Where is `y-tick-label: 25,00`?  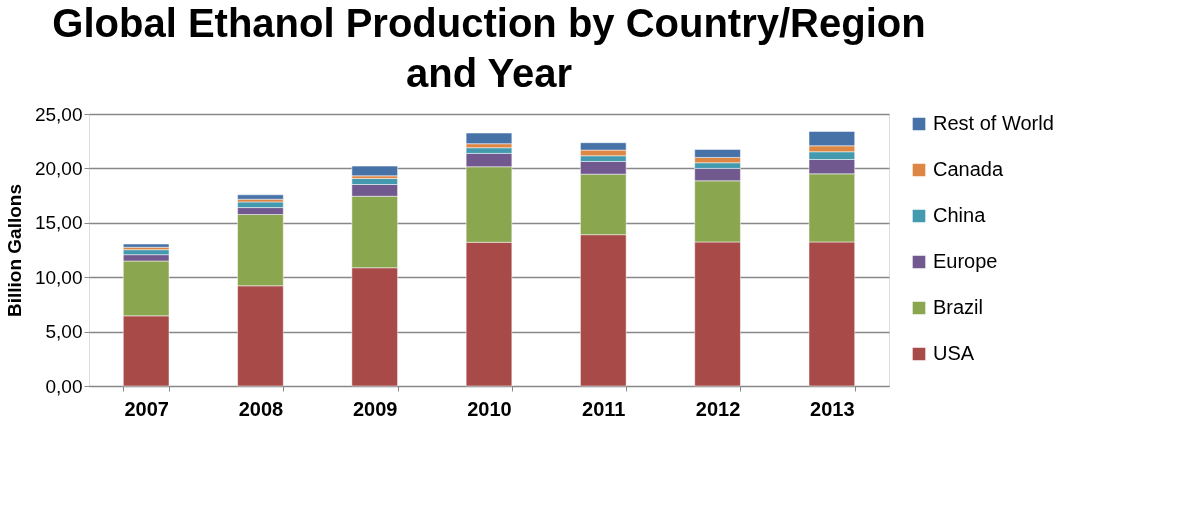 y-tick-label: 25,00 is located at coordinates (58, 114).